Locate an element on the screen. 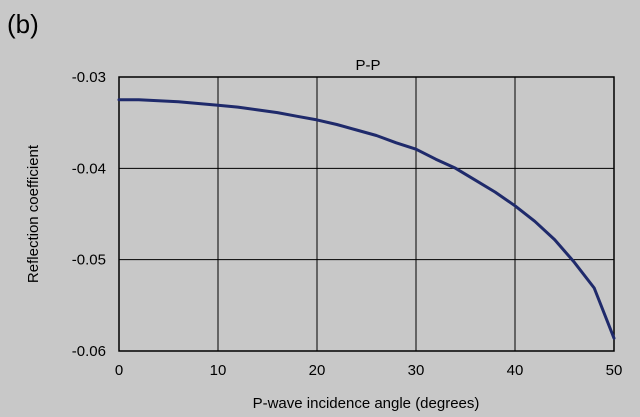  x-tick-label: 40 is located at coordinates (515, 370).